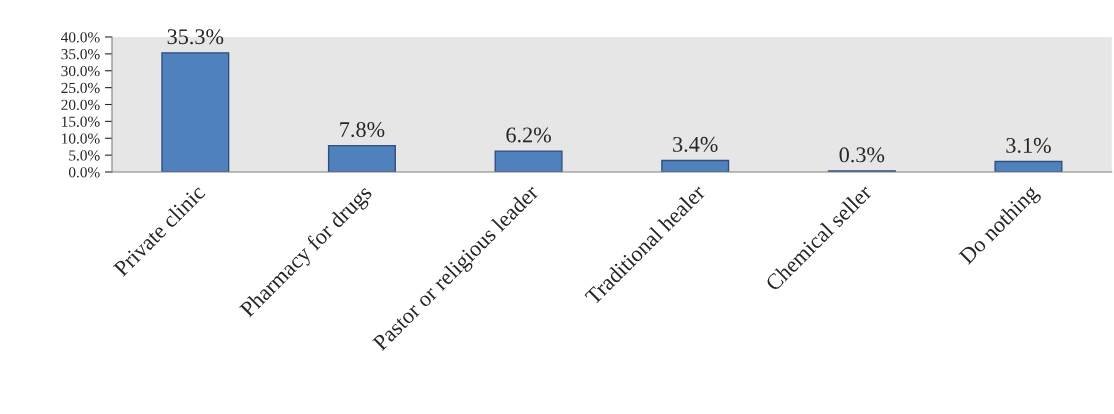 This screenshot has width=1114, height=414. I want to click on y-tick-label: 25.0%, so click(80, 88).